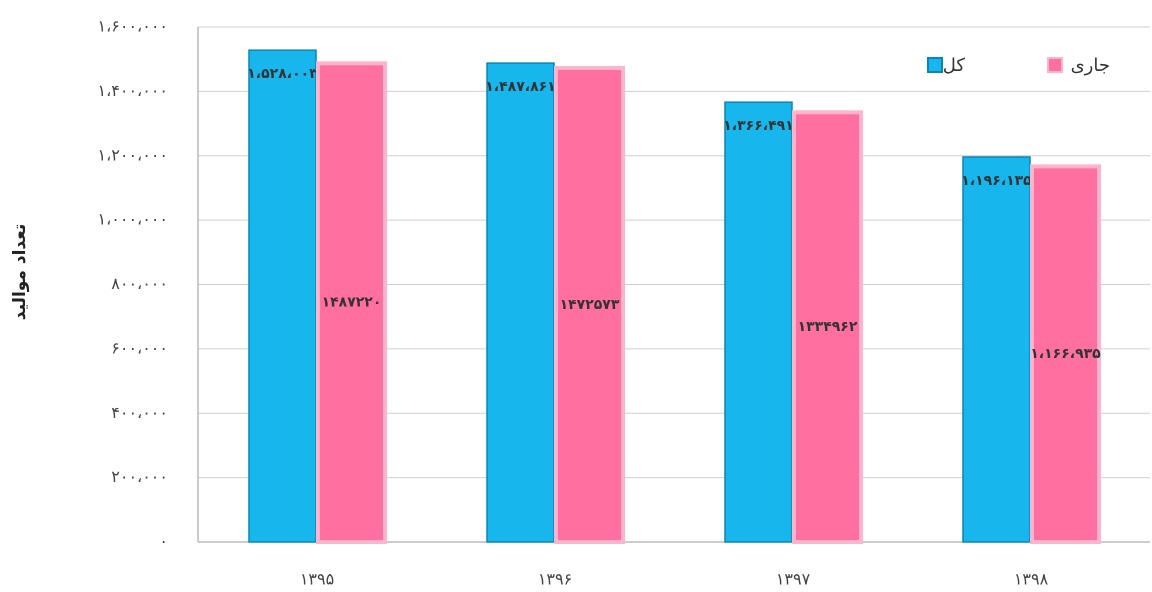  I want to click on value-label: ۱،۴۸۷،۸۶۱, so click(520, 87).